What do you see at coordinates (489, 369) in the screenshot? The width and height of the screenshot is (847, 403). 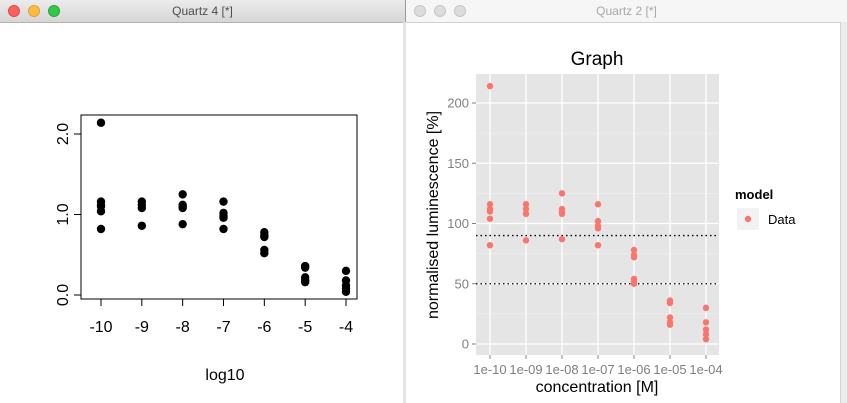 I see `x-tick-label: 1e-10` at bounding box center [489, 369].